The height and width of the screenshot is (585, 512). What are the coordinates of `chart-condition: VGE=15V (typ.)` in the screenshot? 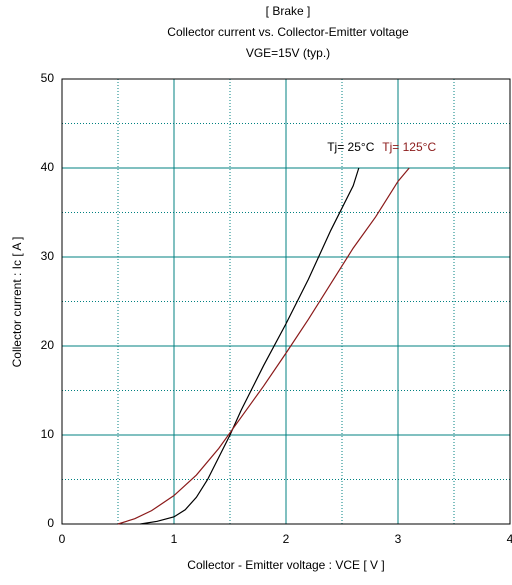 It's located at (288, 53).